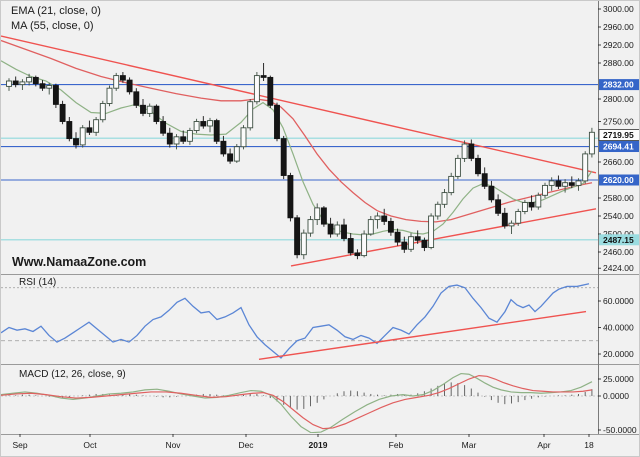 This screenshot has height=457, width=640. Describe the element at coordinates (589, 445) in the screenshot. I see `time-tick-label: 18` at that location.